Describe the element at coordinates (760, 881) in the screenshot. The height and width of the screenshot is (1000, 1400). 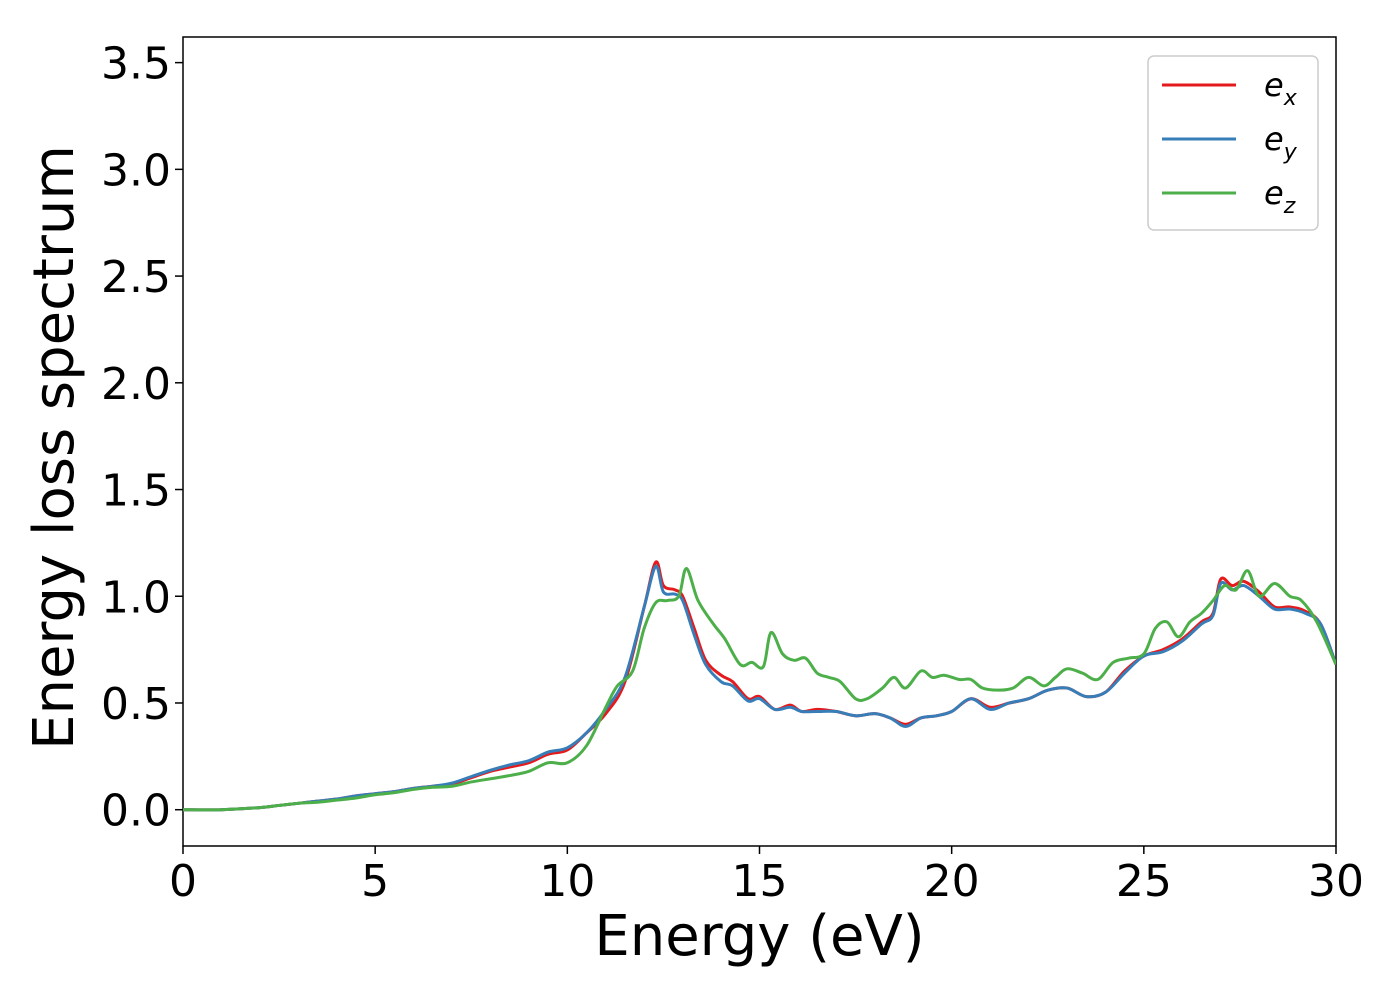
I see `x-tick-label: 15` at that location.